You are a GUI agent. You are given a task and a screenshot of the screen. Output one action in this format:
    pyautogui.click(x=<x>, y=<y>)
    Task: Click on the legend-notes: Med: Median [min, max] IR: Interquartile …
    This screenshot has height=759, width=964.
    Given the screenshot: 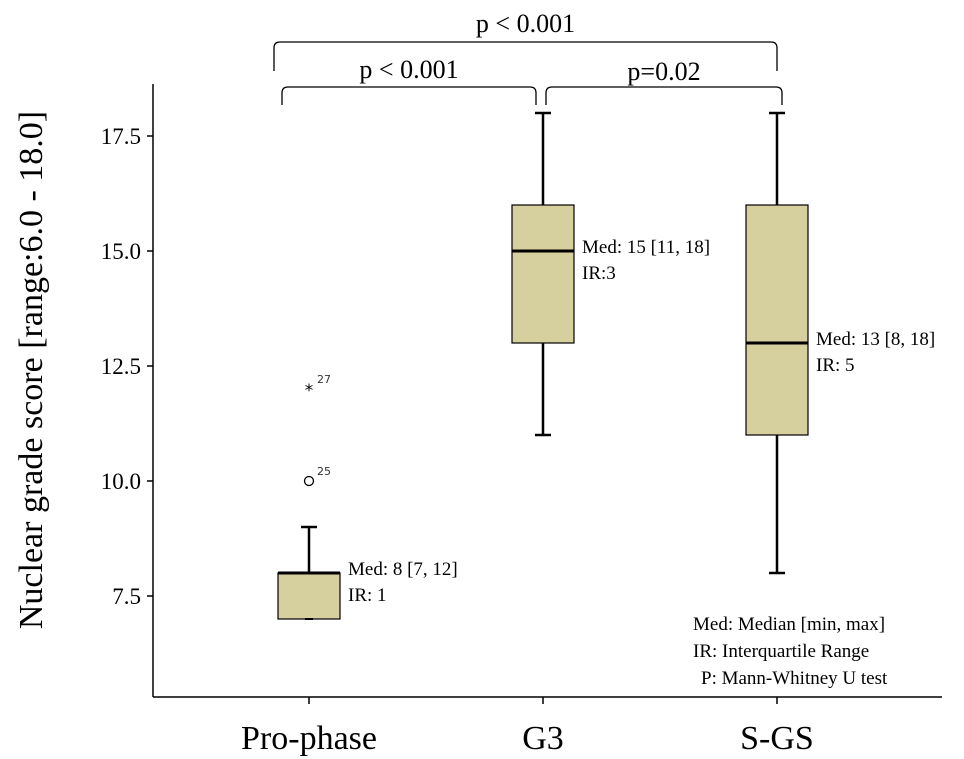 What is the action you would take?
    pyautogui.click(x=790, y=651)
    